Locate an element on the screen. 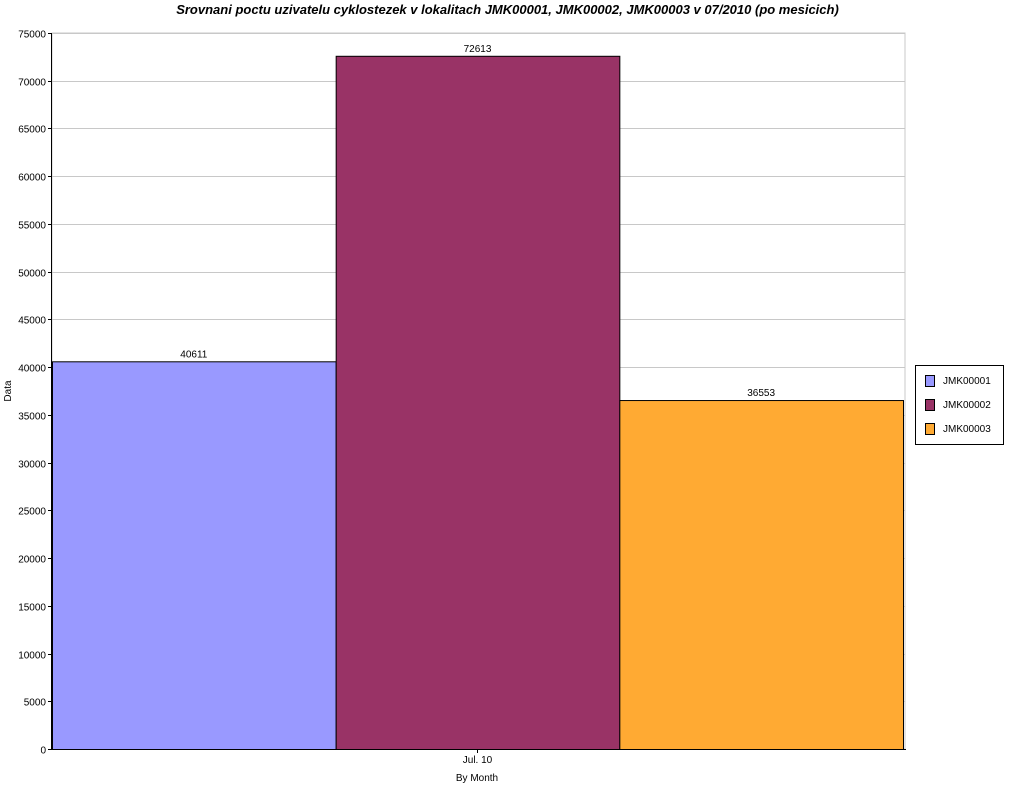 The height and width of the screenshot is (785, 1015). legend-item: JMK00003 is located at coordinates (958, 429).